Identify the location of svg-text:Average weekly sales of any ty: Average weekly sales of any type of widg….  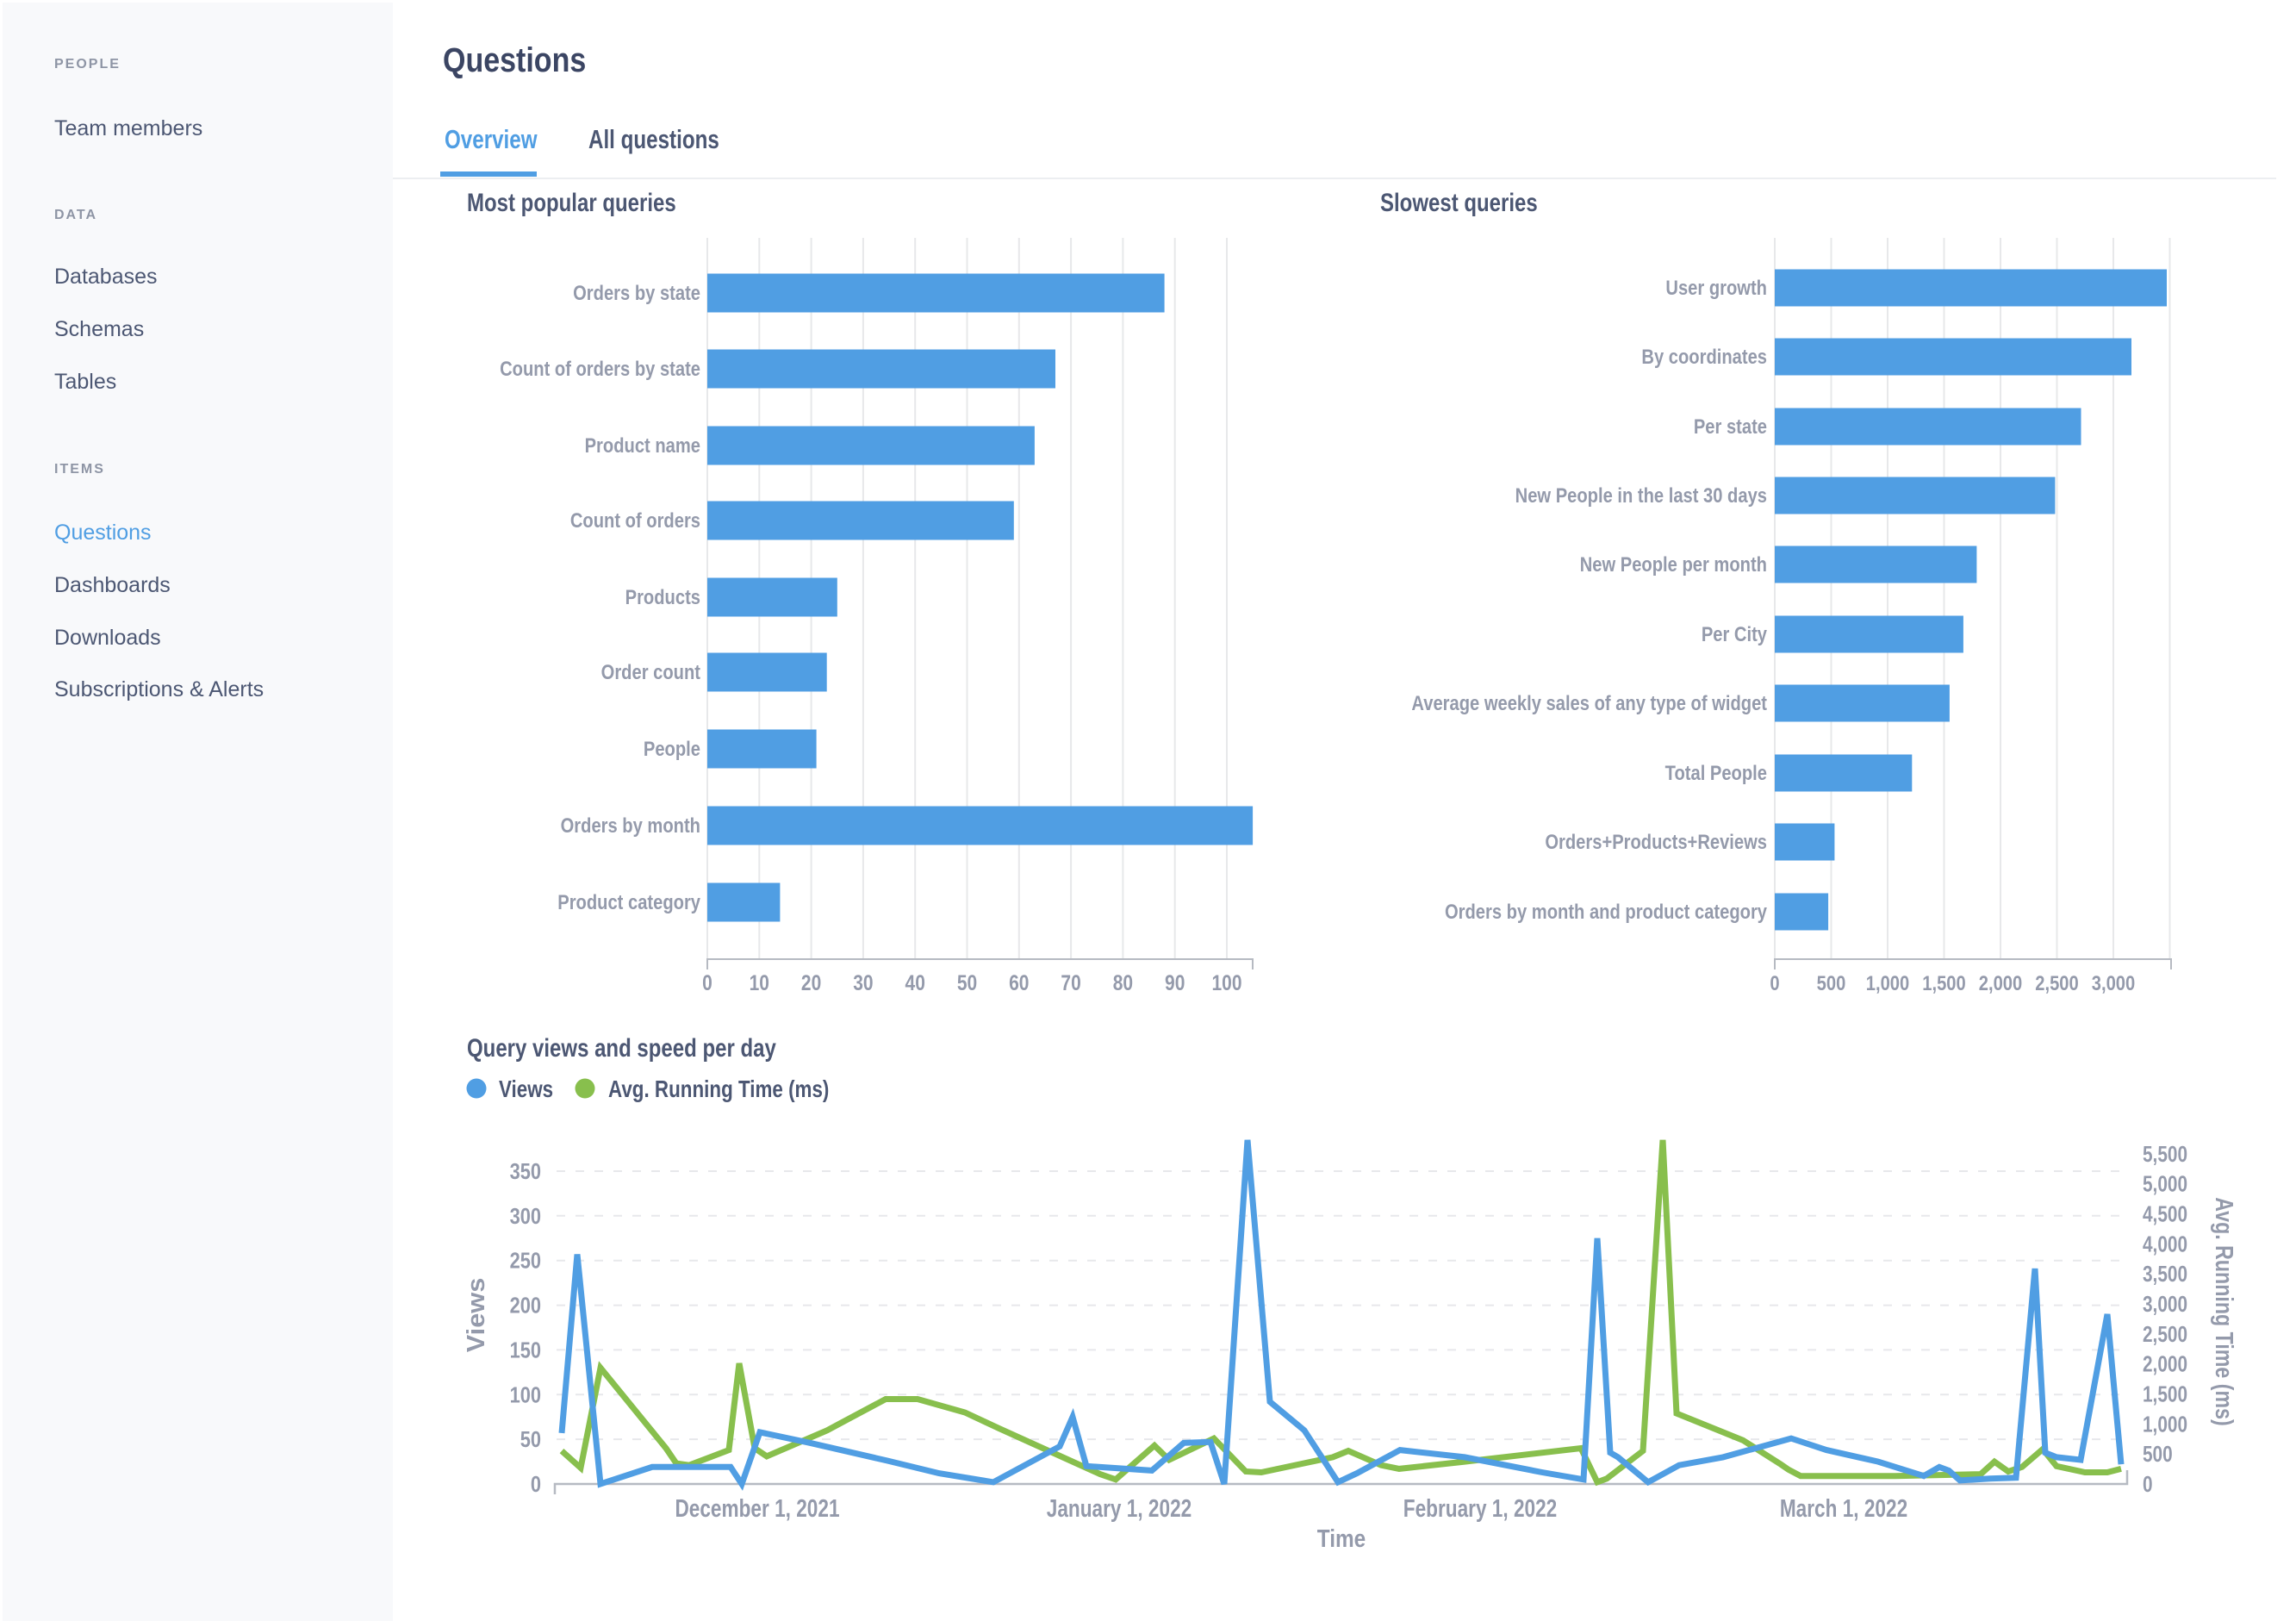
(1589, 702).